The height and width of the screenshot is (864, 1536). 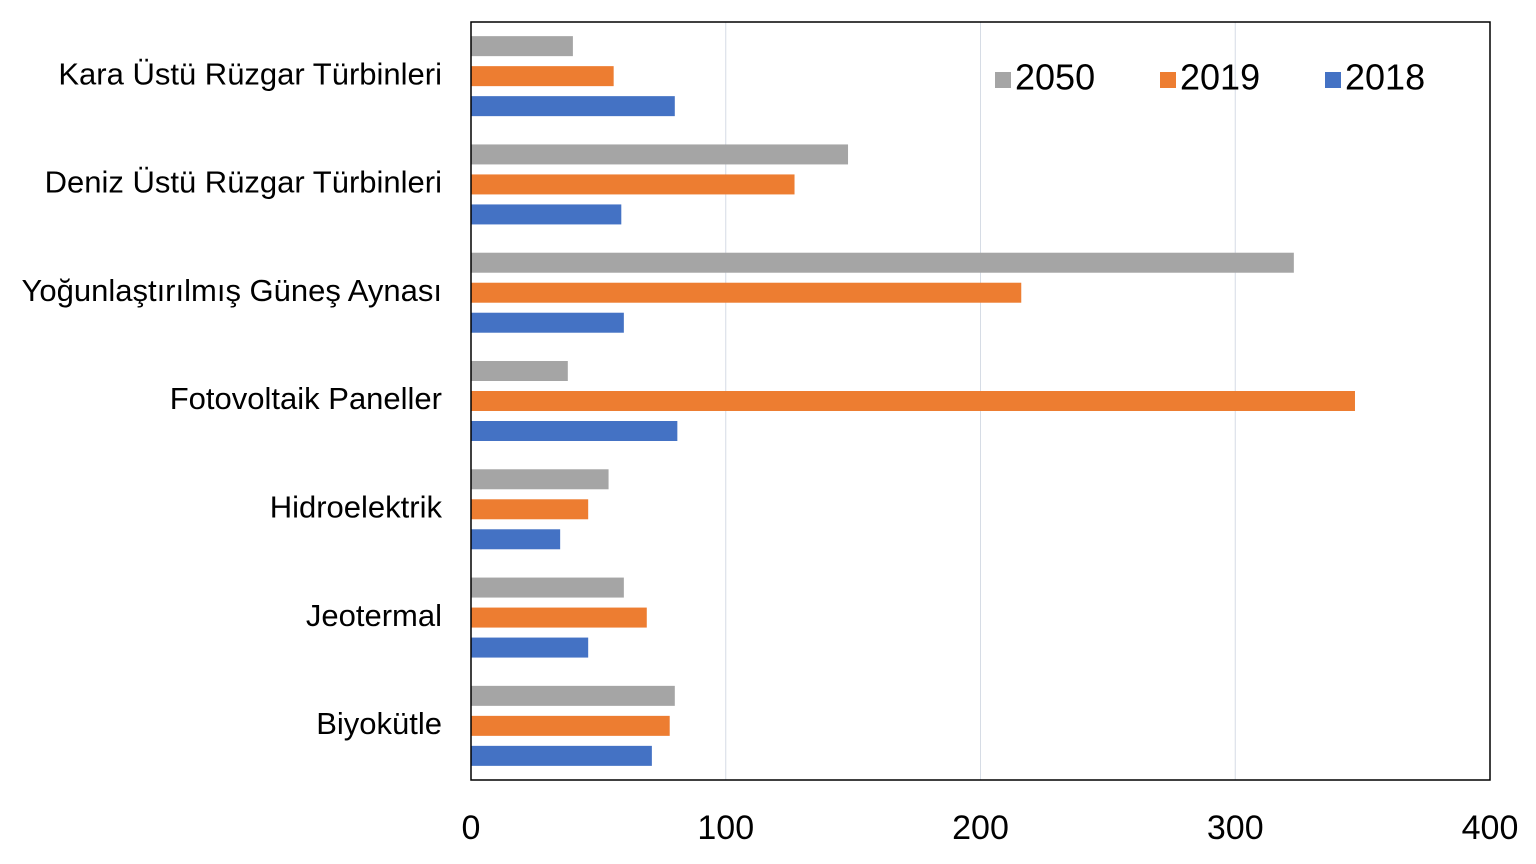 I want to click on x-tick-label: 200, so click(x=980, y=828).